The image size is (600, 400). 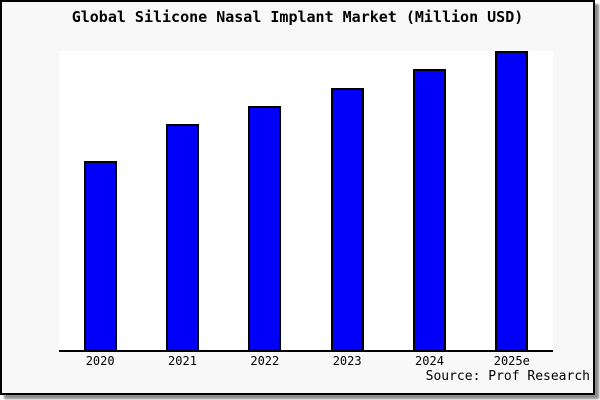 I want to click on bar-slot-2025e, so click(x=512, y=201).